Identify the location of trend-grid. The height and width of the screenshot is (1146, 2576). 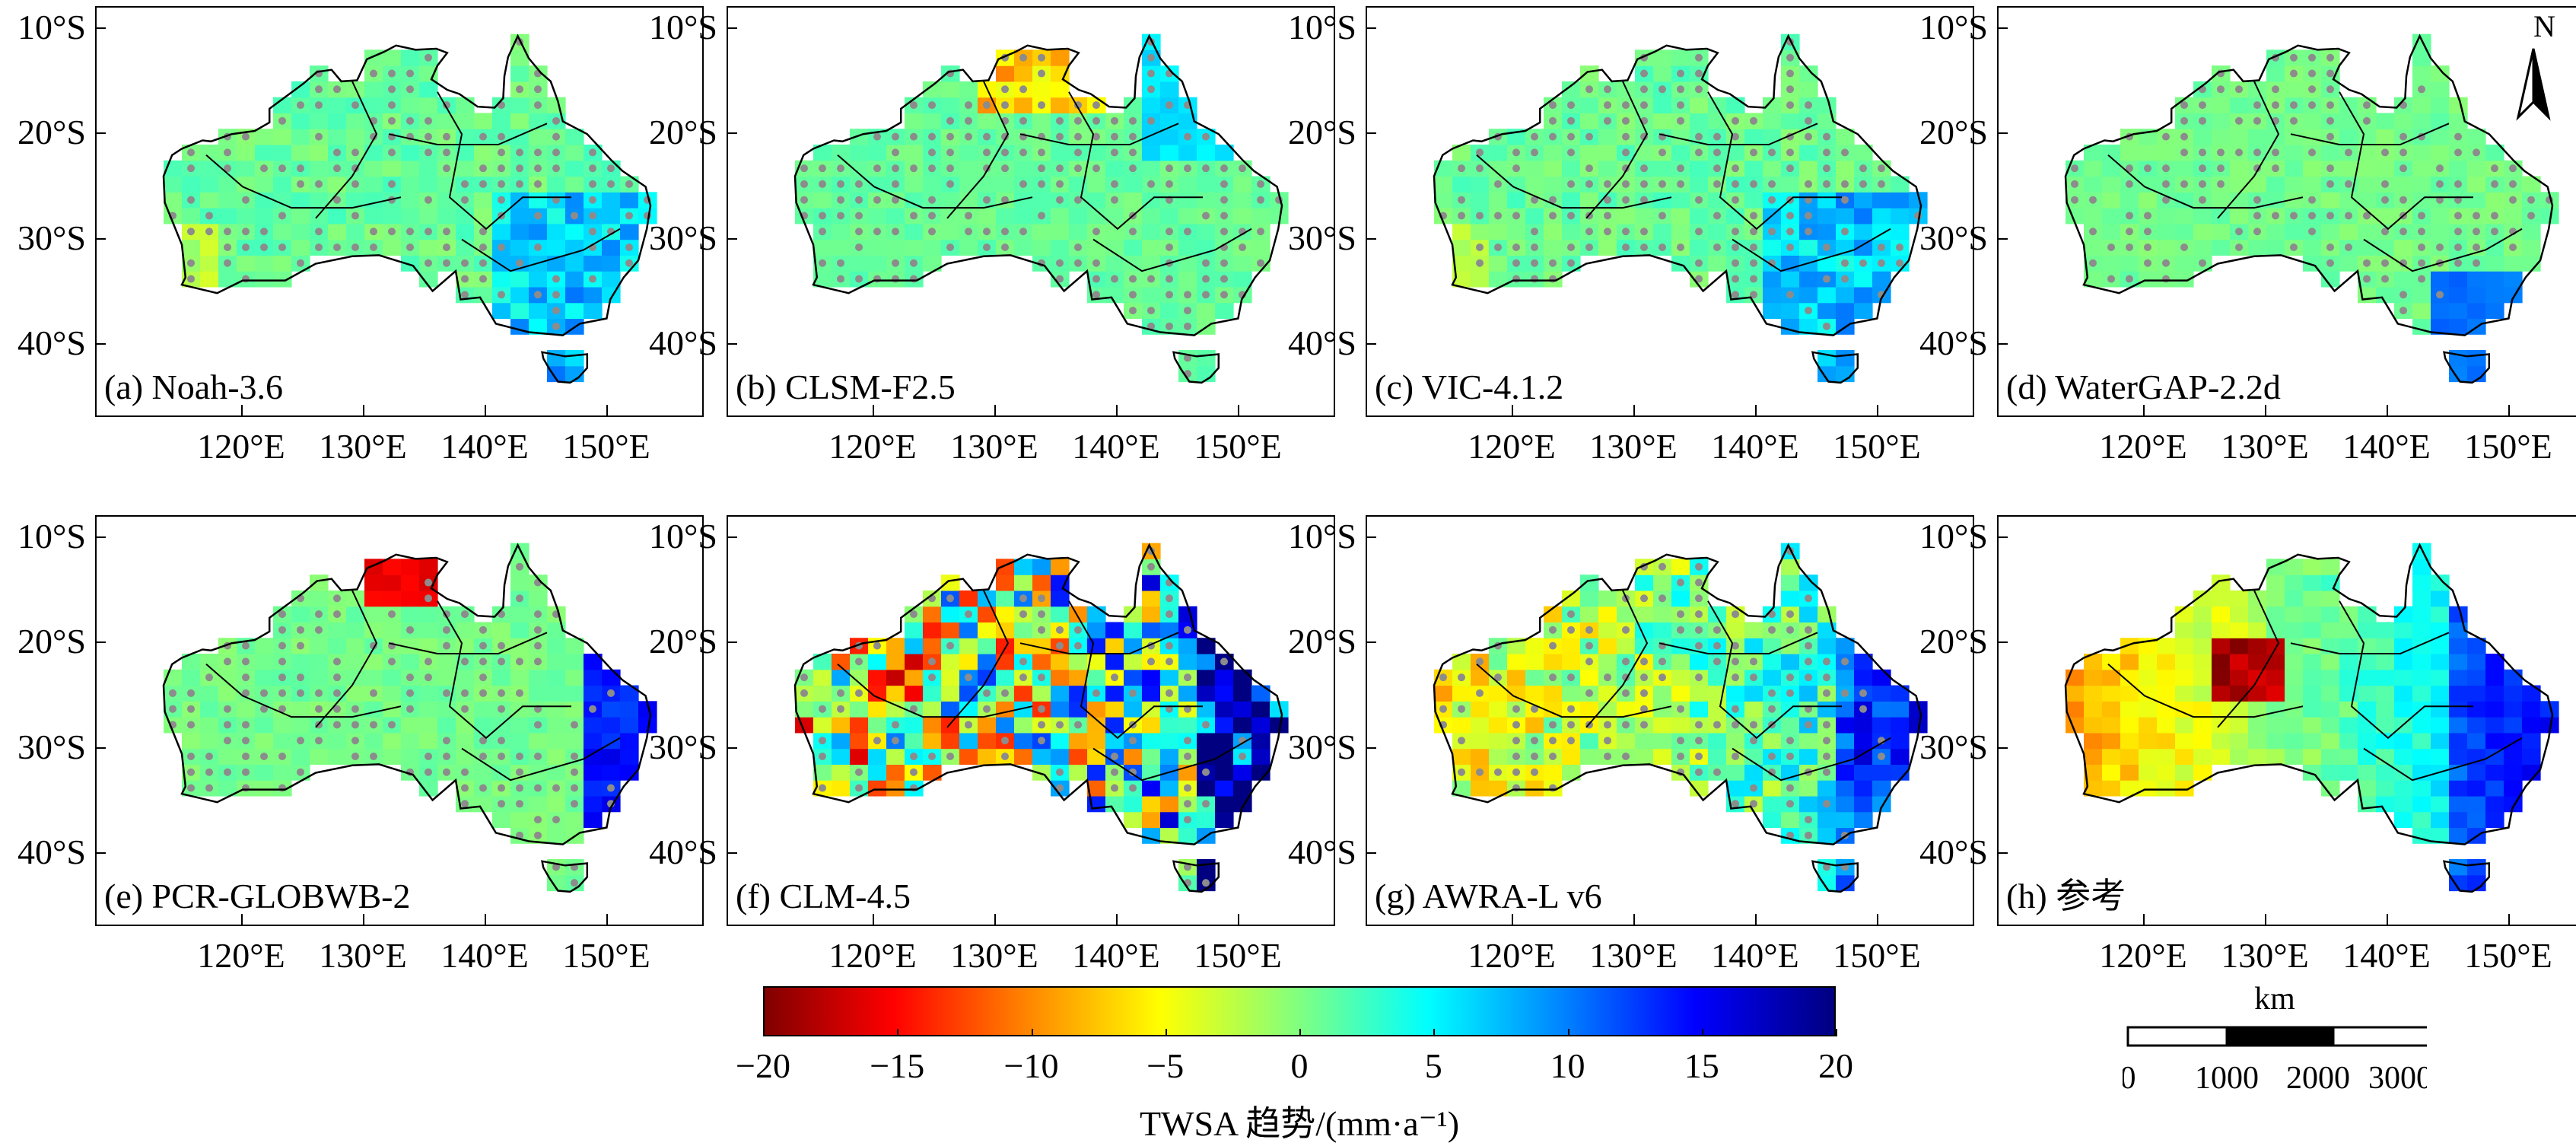
(1681, 717).